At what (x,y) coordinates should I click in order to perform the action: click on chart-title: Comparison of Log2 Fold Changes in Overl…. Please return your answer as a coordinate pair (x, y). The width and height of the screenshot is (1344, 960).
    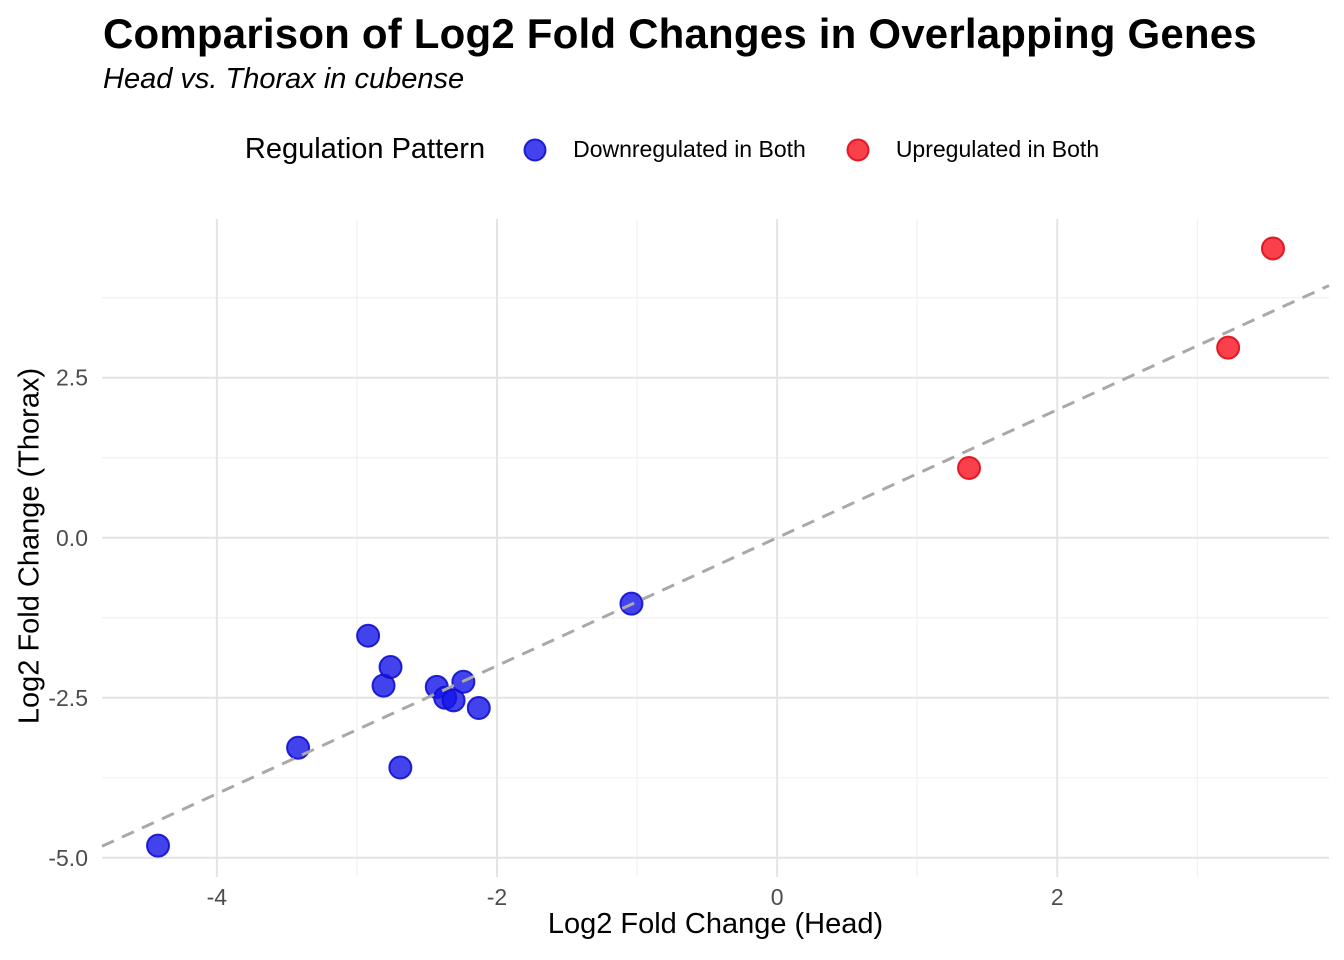
    Looking at the image, I should click on (680, 33).